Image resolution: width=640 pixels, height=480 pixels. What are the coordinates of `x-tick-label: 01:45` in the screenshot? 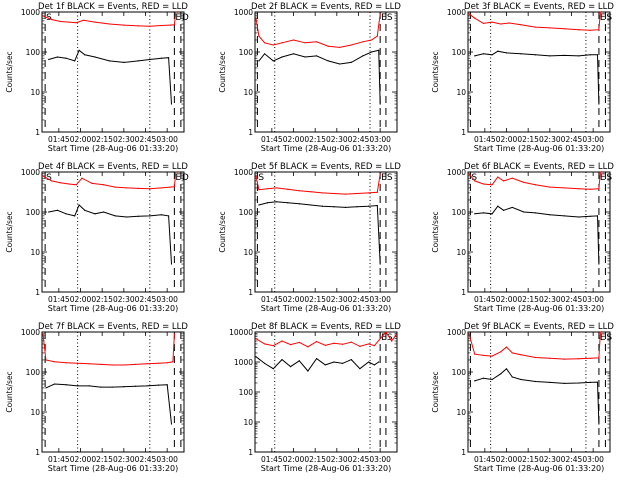 It's located at (485, 459).